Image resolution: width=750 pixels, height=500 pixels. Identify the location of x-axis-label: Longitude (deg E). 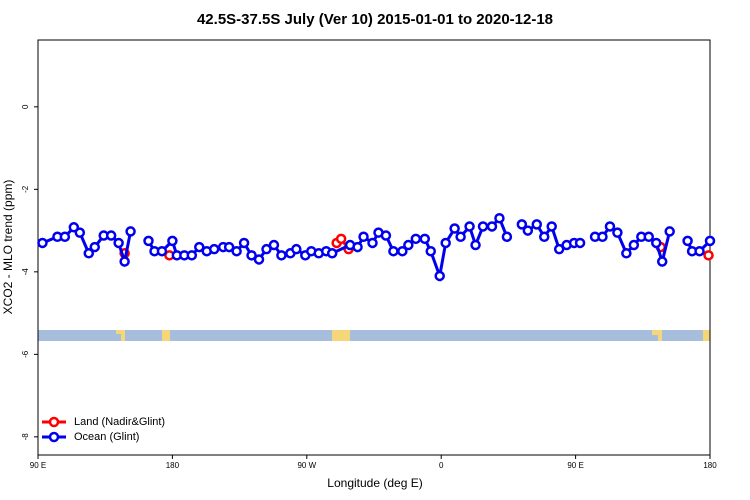
(374, 483).